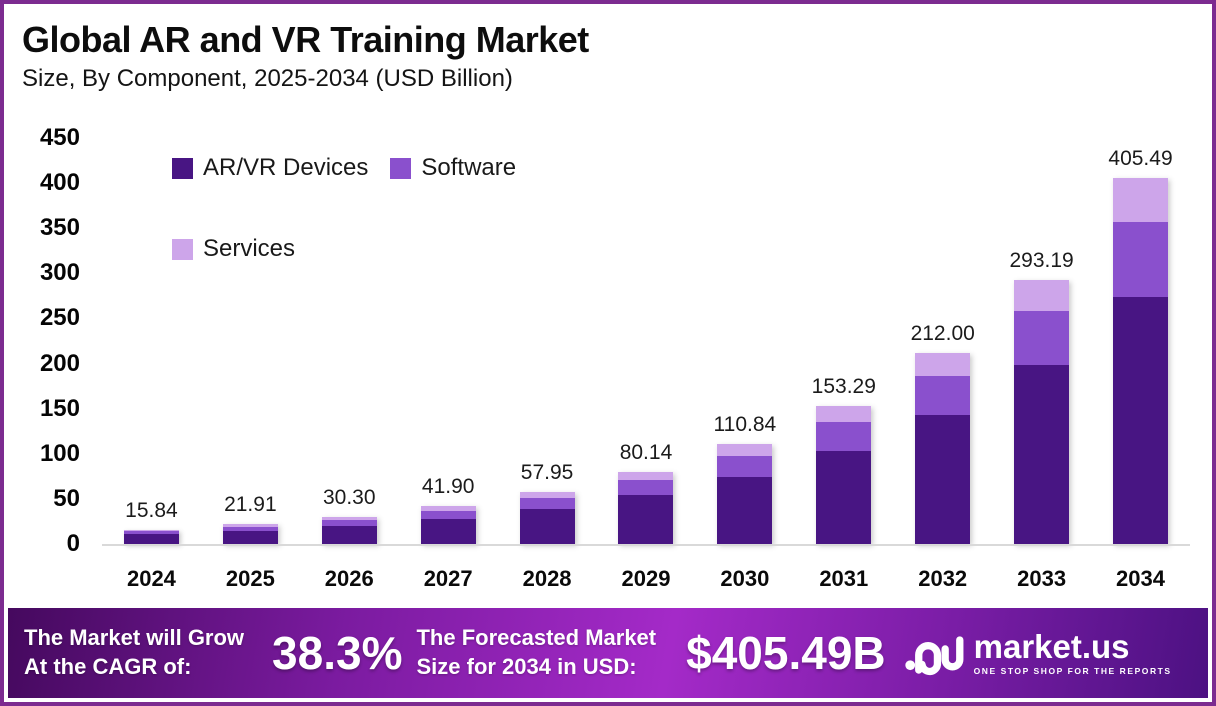  What do you see at coordinates (337, 653) in the screenshot?
I see `cagr-value: 38.3%` at bounding box center [337, 653].